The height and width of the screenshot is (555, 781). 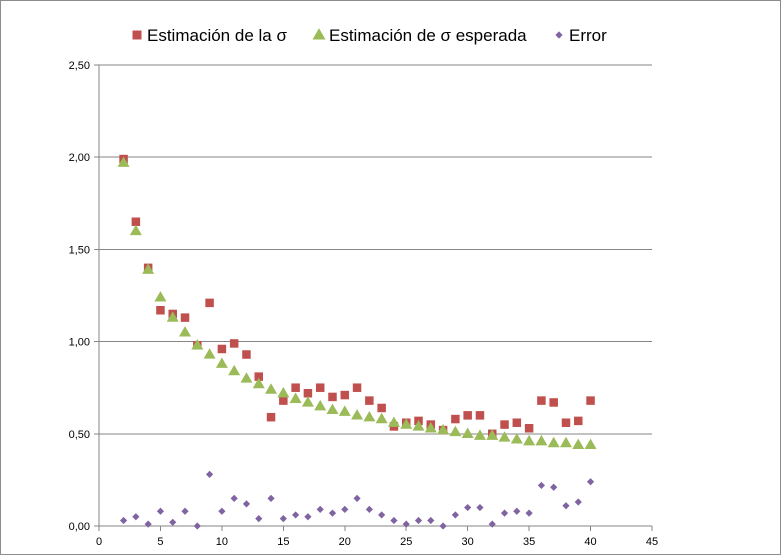 What do you see at coordinates (79, 435) in the screenshot?
I see `y-tick-label-1: 0,50` at bounding box center [79, 435].